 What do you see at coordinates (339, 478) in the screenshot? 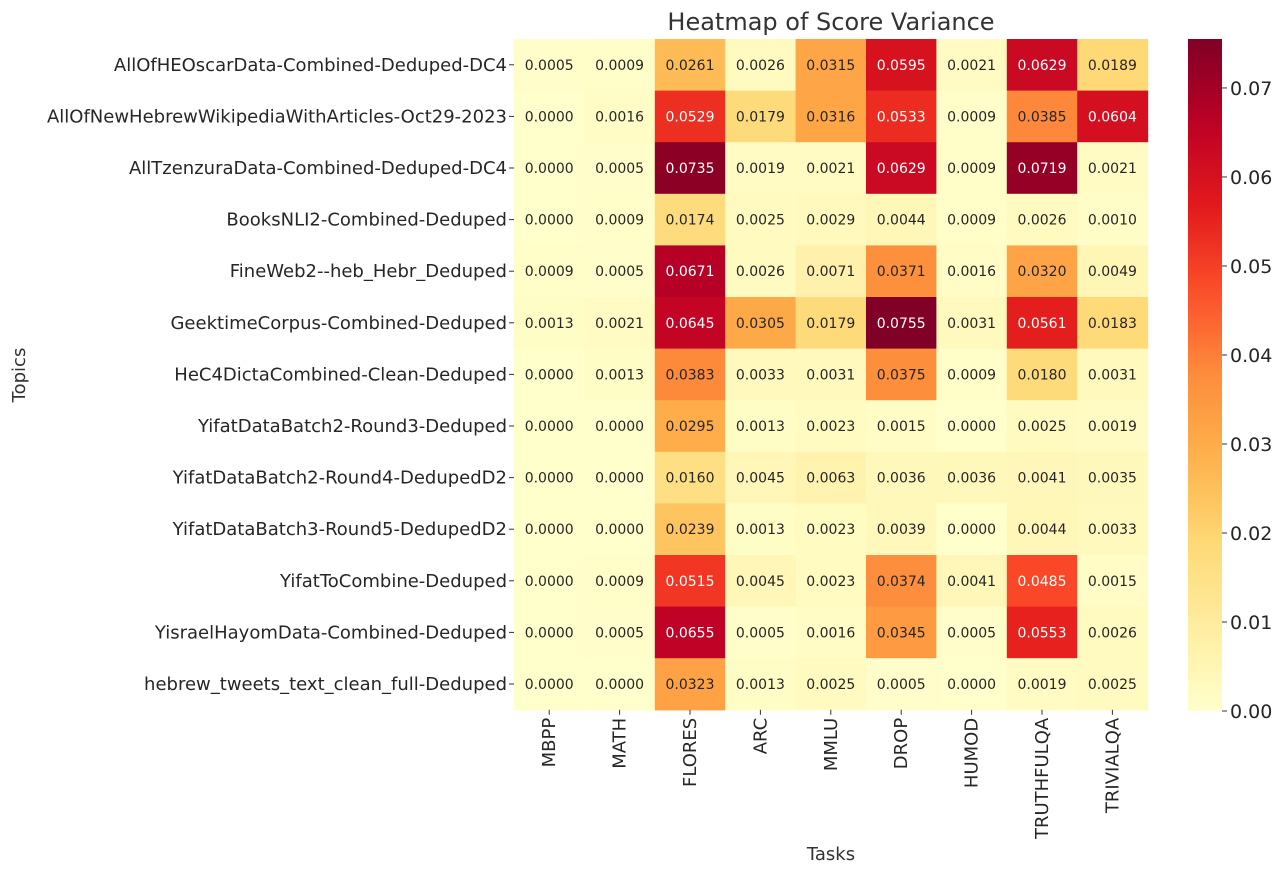
I see `row-tick-label: YifatDataBatch2-Round4-DedupedD2` at bounding box center [339, 478].